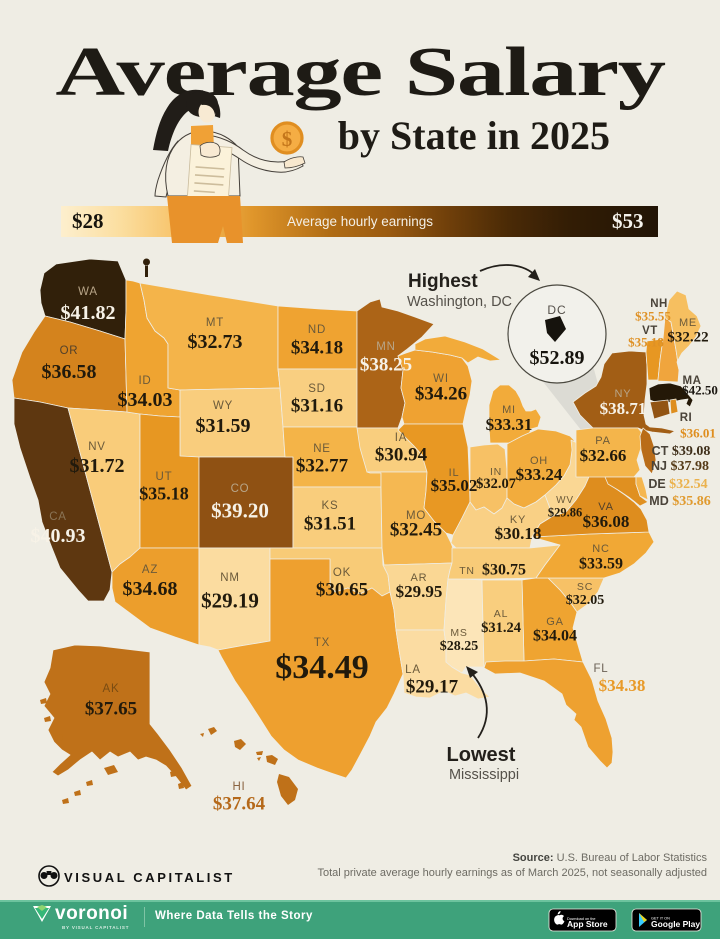 This screenshot has width=720, height=939. I want to click on svg-text: WI, so click(441, 379).